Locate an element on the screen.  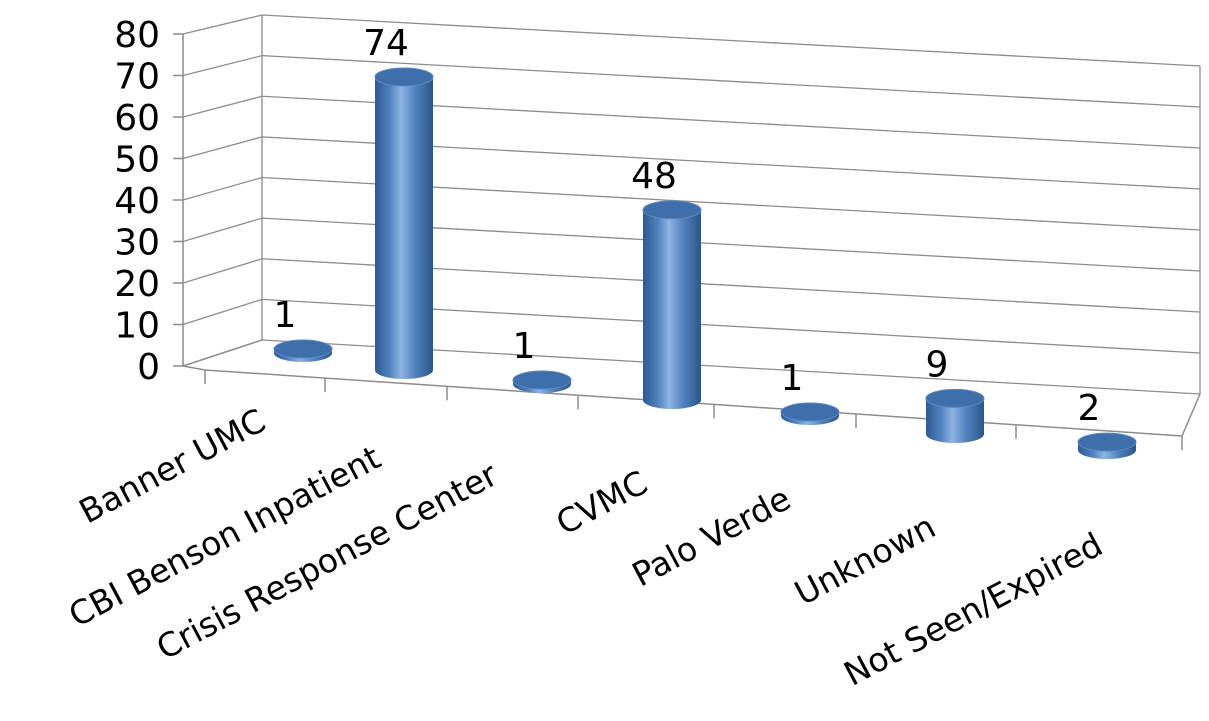
y-tick-label: 60 is located at coordinates (137, 118).